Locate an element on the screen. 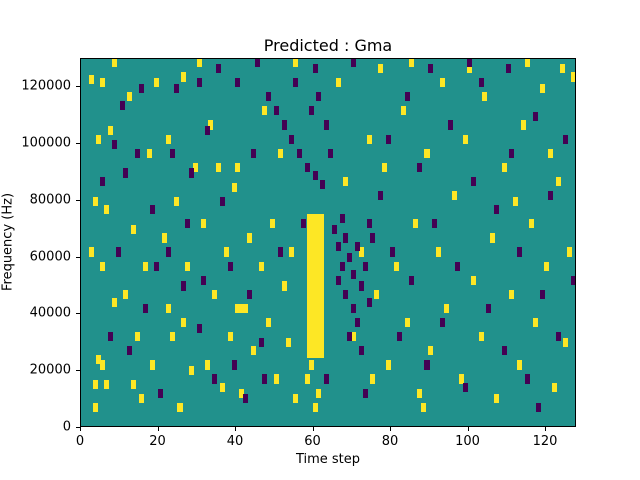 This screenshot has width=640, height=480. heatmap-block is located at coordinates (315, 286).